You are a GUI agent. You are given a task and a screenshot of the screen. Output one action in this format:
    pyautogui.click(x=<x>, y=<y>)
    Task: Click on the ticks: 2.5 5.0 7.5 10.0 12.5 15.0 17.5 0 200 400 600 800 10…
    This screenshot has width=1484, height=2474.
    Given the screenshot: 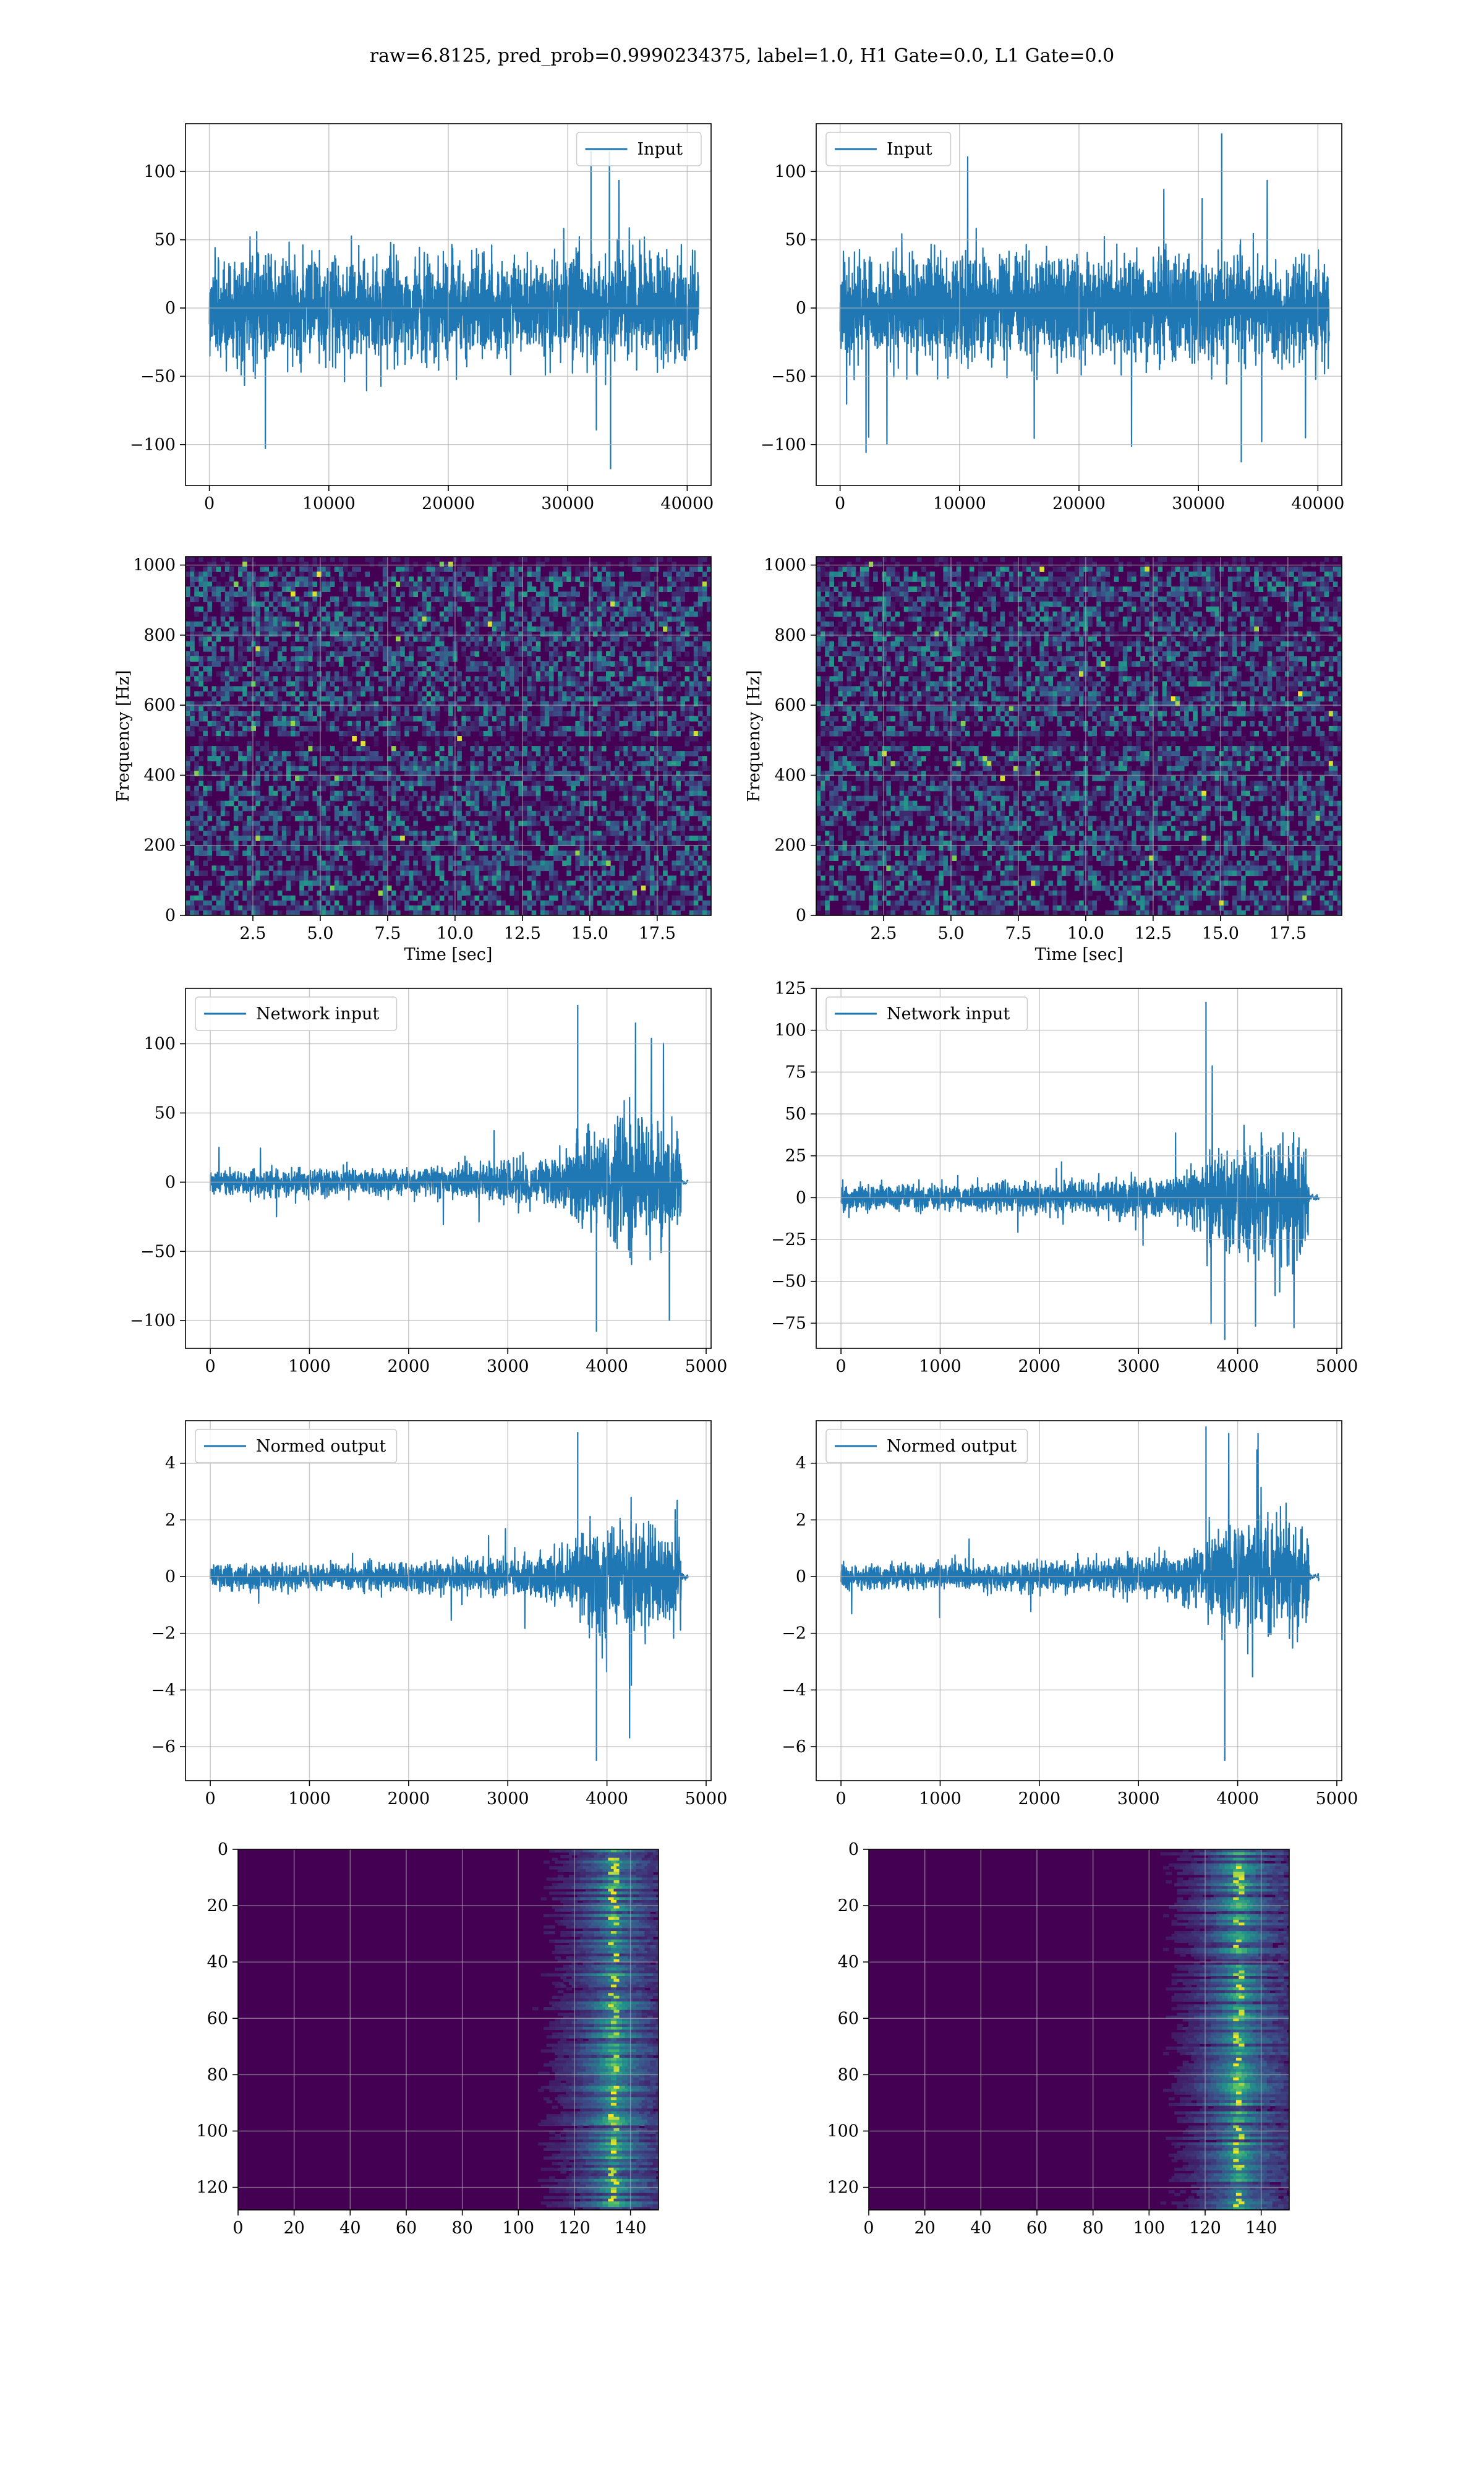 What is the action you would take?
    pyautogui.click(x=404, y=749)
    